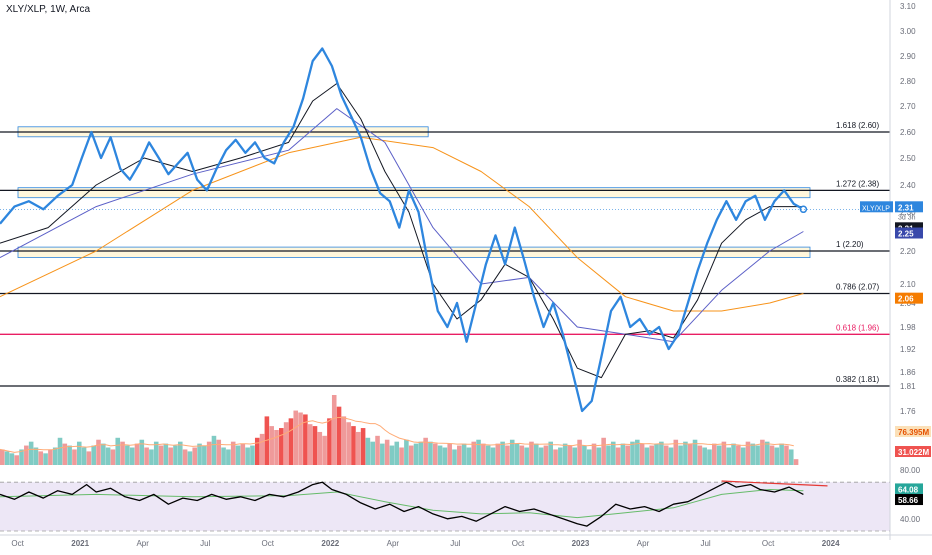 The width and height of the screenshot is (932, 555). I want to click on y-tick-label: 1.76, so click(908, 411).